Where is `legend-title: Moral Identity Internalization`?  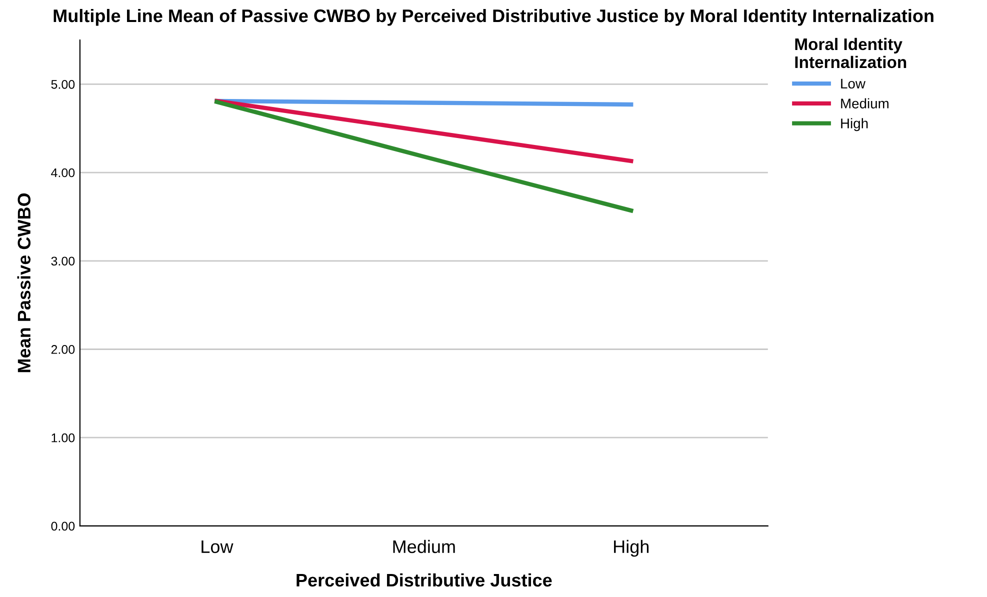 legend-title: Moral Identity Internalization is located at coordinates (850, 53).